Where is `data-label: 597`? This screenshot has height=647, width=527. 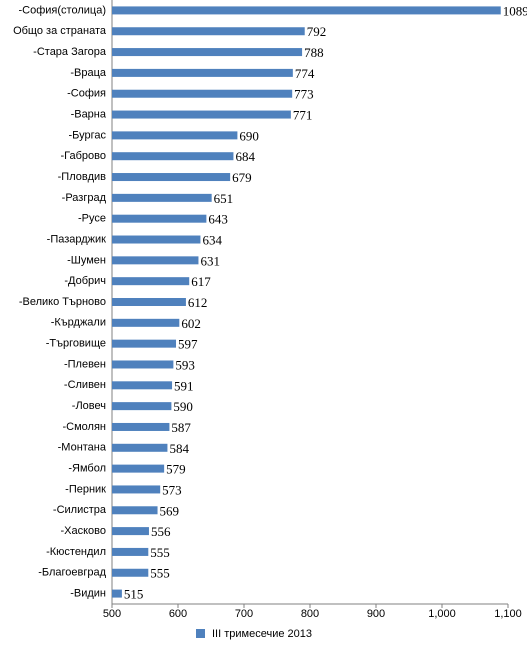
data-label: 597 is located at coordinates (188, 344).